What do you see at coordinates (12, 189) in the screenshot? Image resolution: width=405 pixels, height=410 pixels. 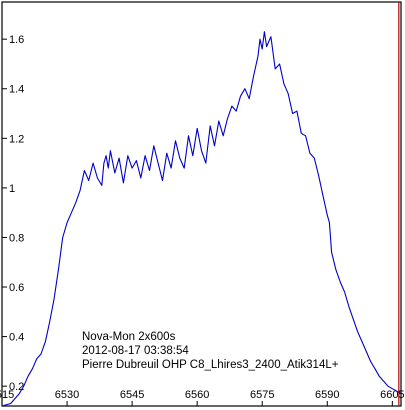 I see `y-tick-label: 1` at bounding box center [12, 189].